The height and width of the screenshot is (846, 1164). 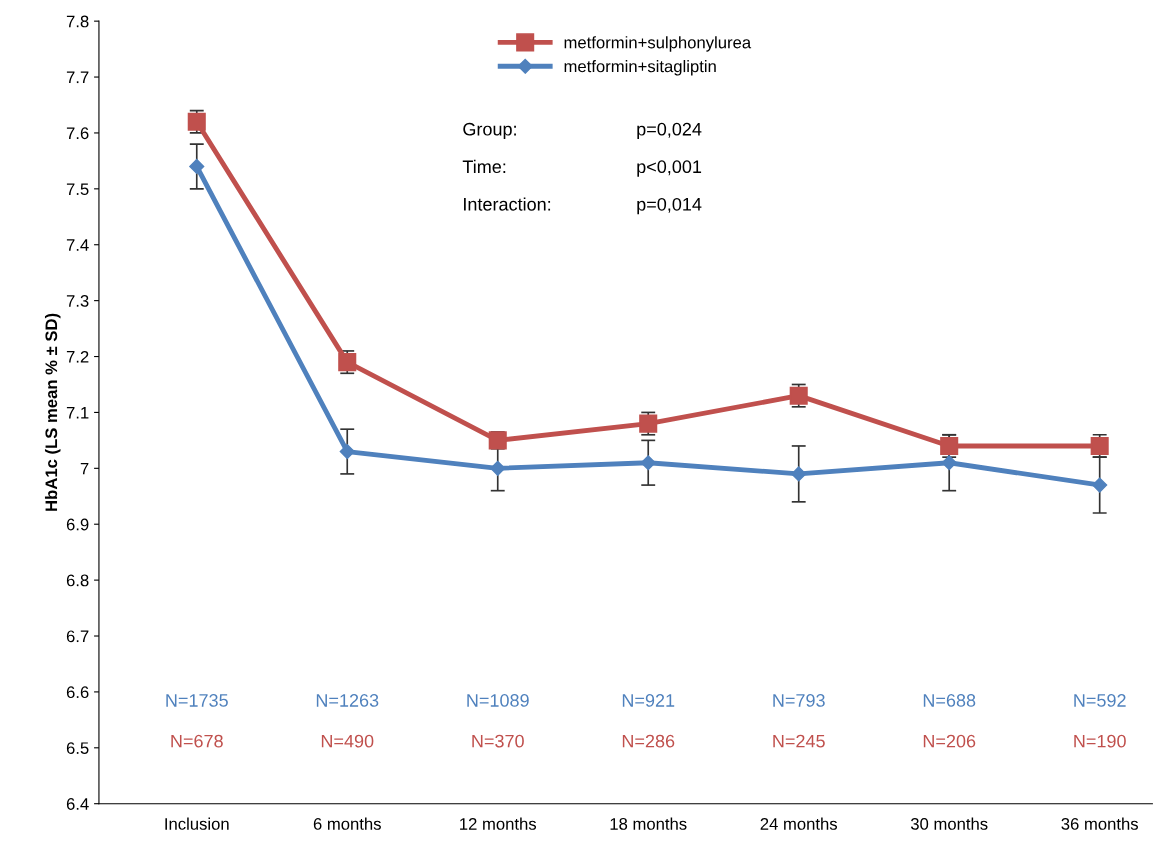 What do you see at coordinates (669, 206) in the screenshot?
I see `annotation: p=0,014` at bounding box center [669, 206].